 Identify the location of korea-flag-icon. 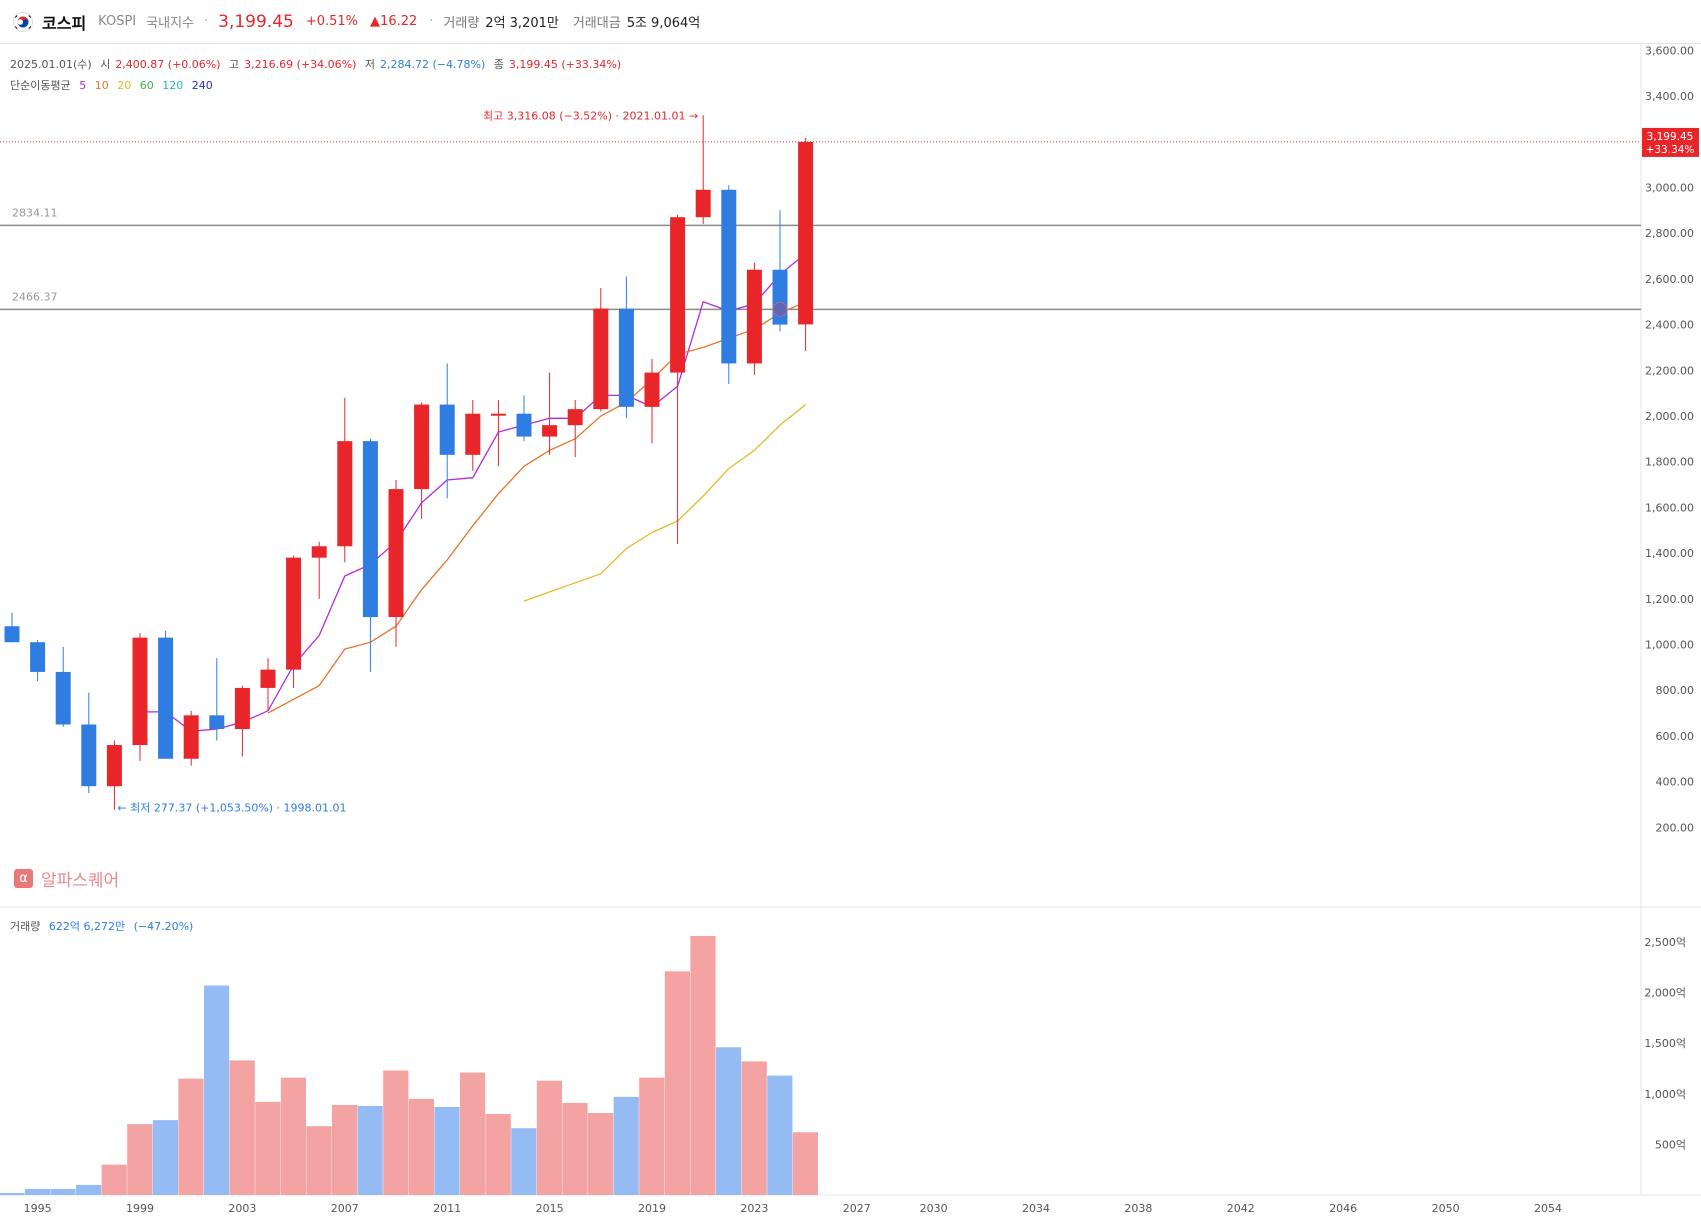
(23, 21).